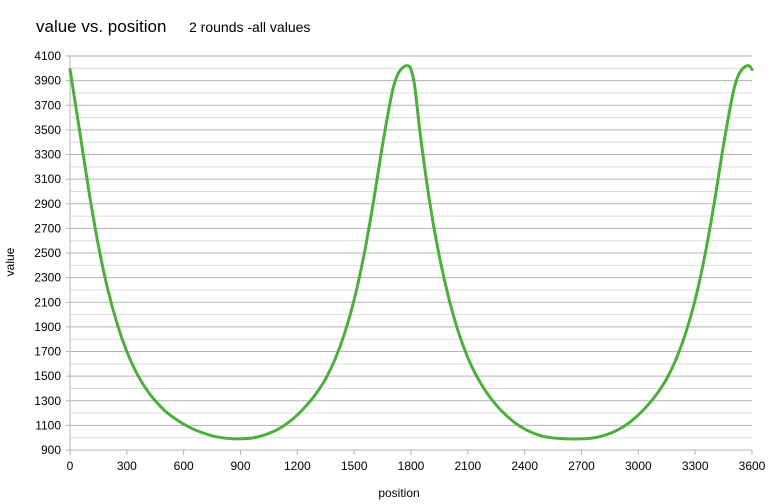 This screenshot has height=504, width=777. What do you see at coordinates (240, 466) in the screenshot?
I see `x-tick-label: 900` at bounding box center [240, 466].